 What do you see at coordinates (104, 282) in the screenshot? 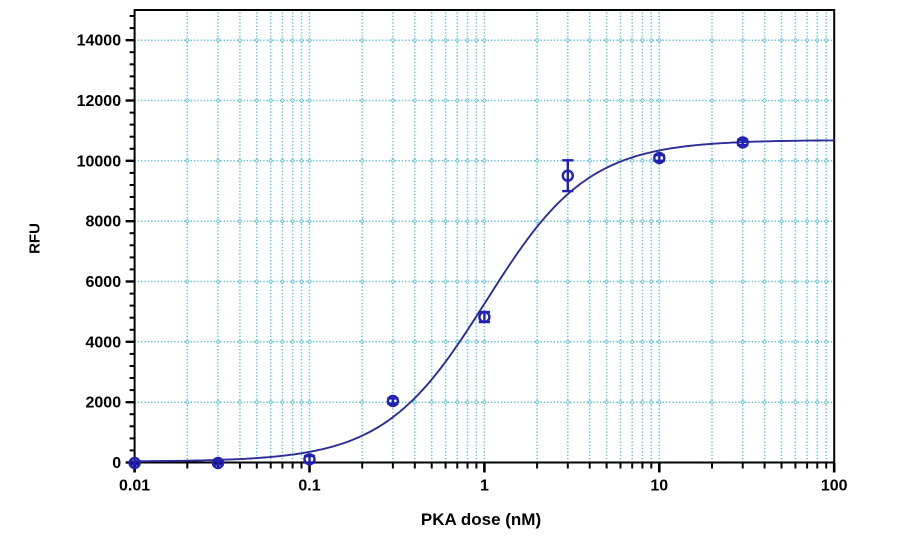
I see `svg-text: 6000` at bounding box center [104, 282].